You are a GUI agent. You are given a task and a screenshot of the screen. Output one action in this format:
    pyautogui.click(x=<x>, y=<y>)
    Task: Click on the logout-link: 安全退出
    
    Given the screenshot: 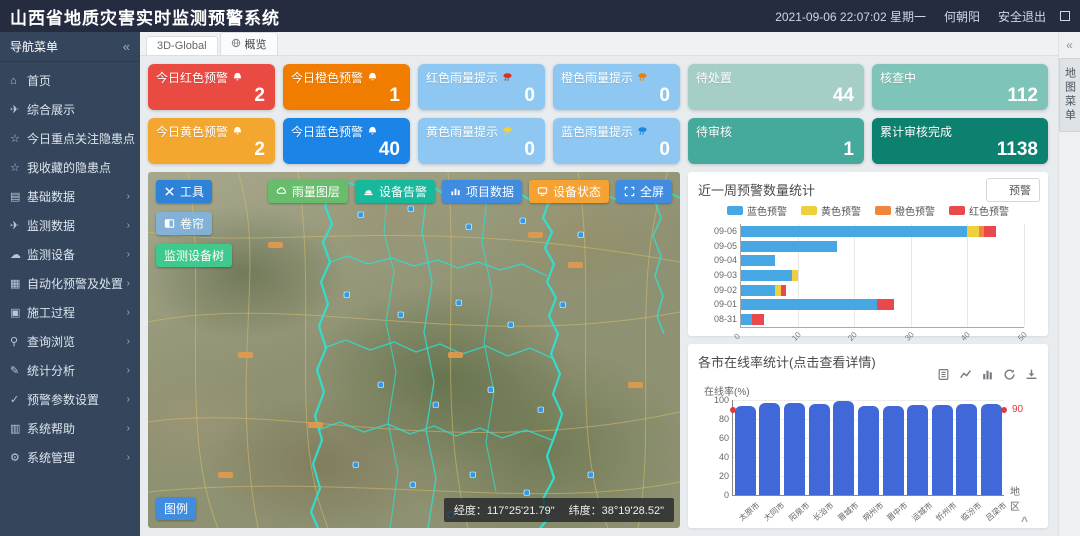 What is the action you would take?
    pyautogui.click(x=1021, y=16)
    